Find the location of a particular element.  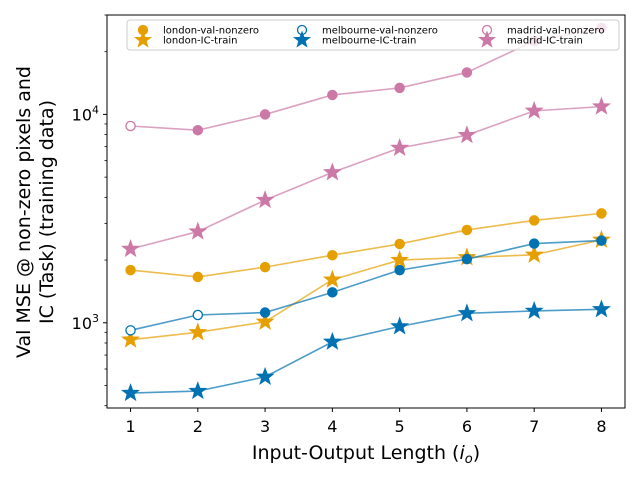

legend-label-london-IC-train: london-IC-train is located at coordinates (200, 41).